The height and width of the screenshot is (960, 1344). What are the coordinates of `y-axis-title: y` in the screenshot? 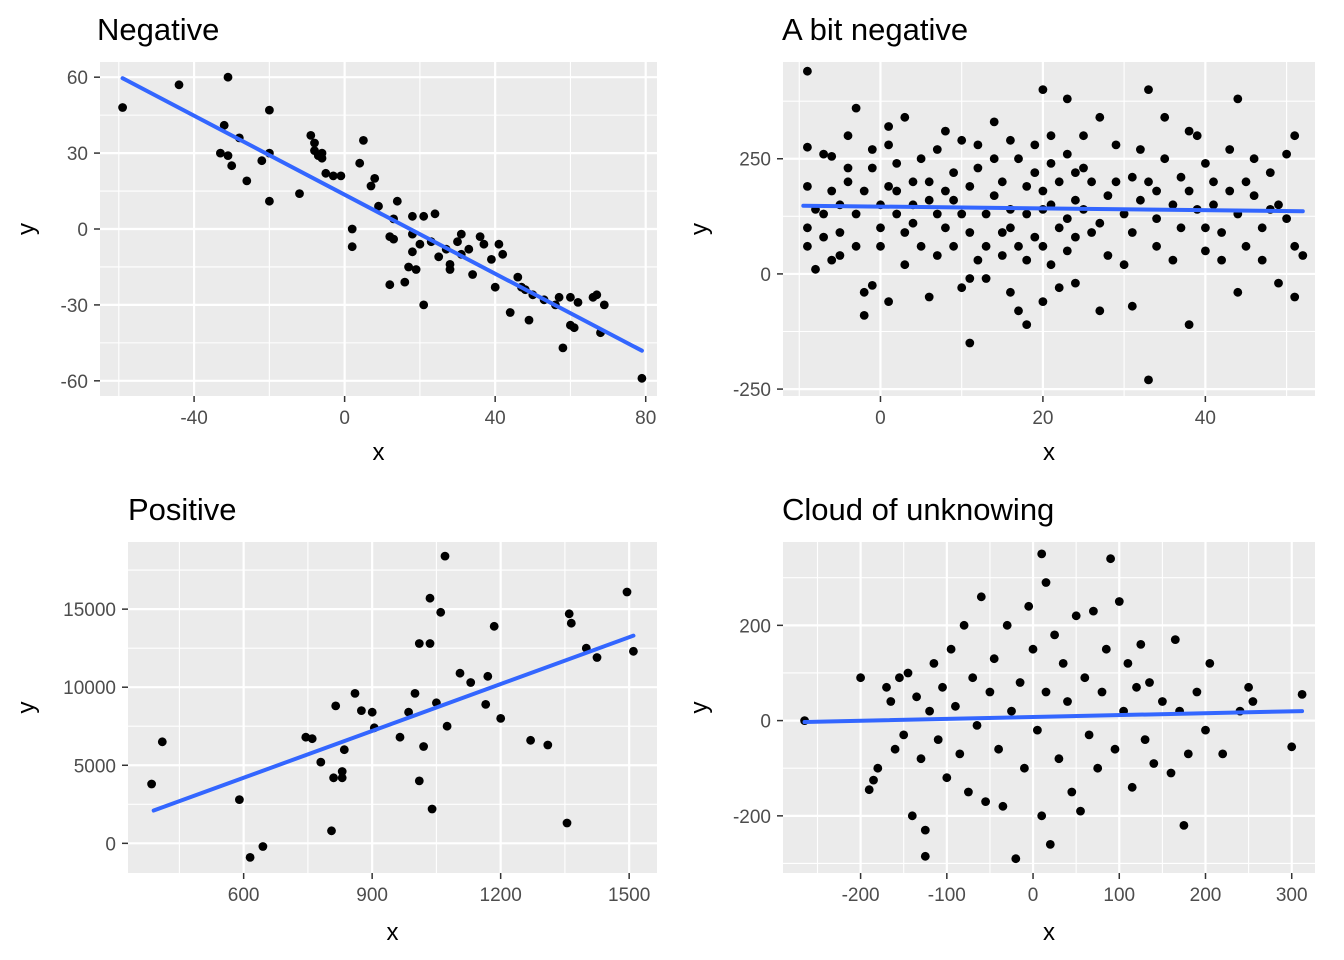 It's located at (699, 229).